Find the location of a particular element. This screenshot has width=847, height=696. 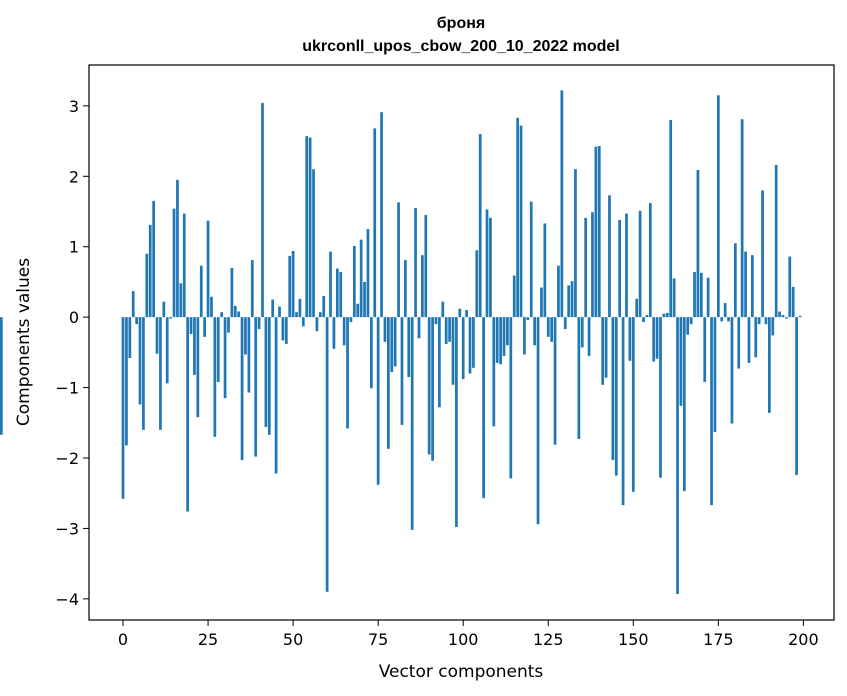

x-axis-label: Vector components is located at coordinates (461, 672).